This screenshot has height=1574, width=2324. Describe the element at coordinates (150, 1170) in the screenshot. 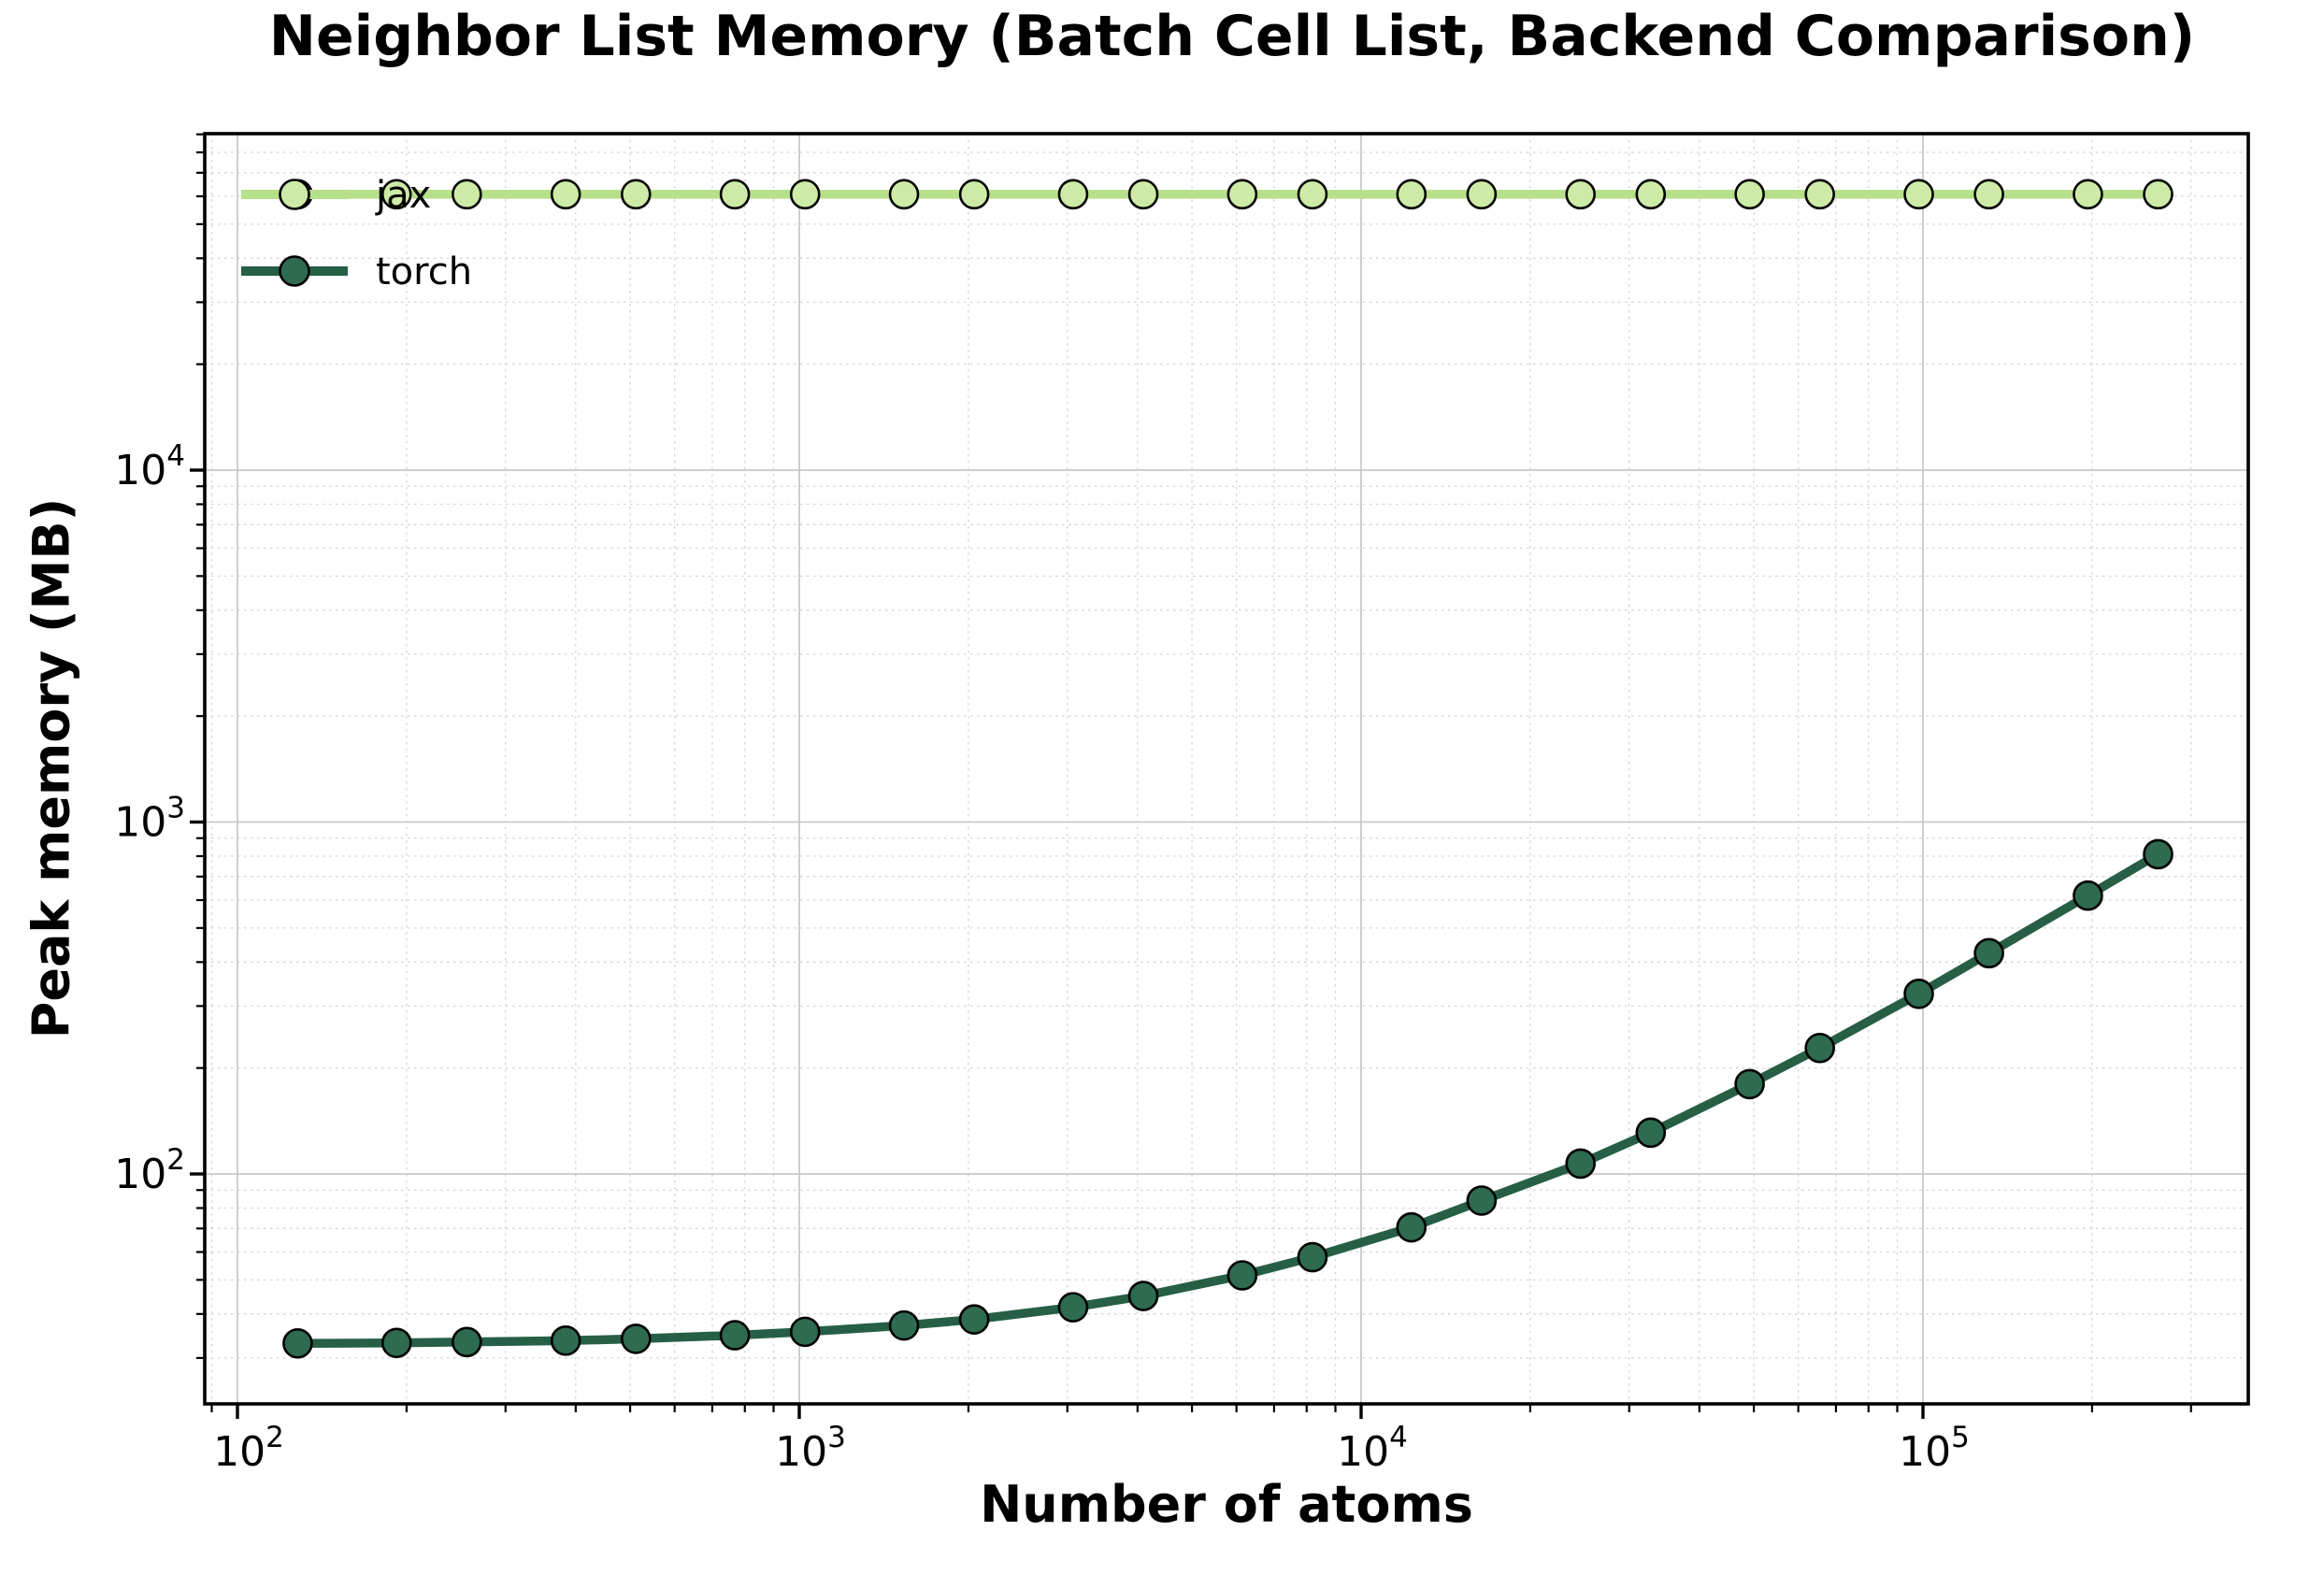

I see `y-tick-label: 10²` at that location.